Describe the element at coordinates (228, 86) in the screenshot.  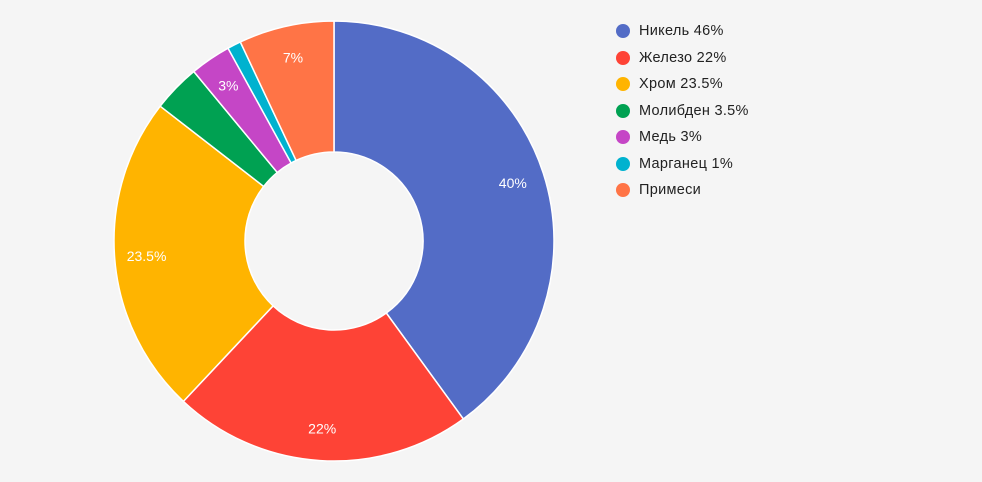
I see `slice-label-4: 3%` at that location.